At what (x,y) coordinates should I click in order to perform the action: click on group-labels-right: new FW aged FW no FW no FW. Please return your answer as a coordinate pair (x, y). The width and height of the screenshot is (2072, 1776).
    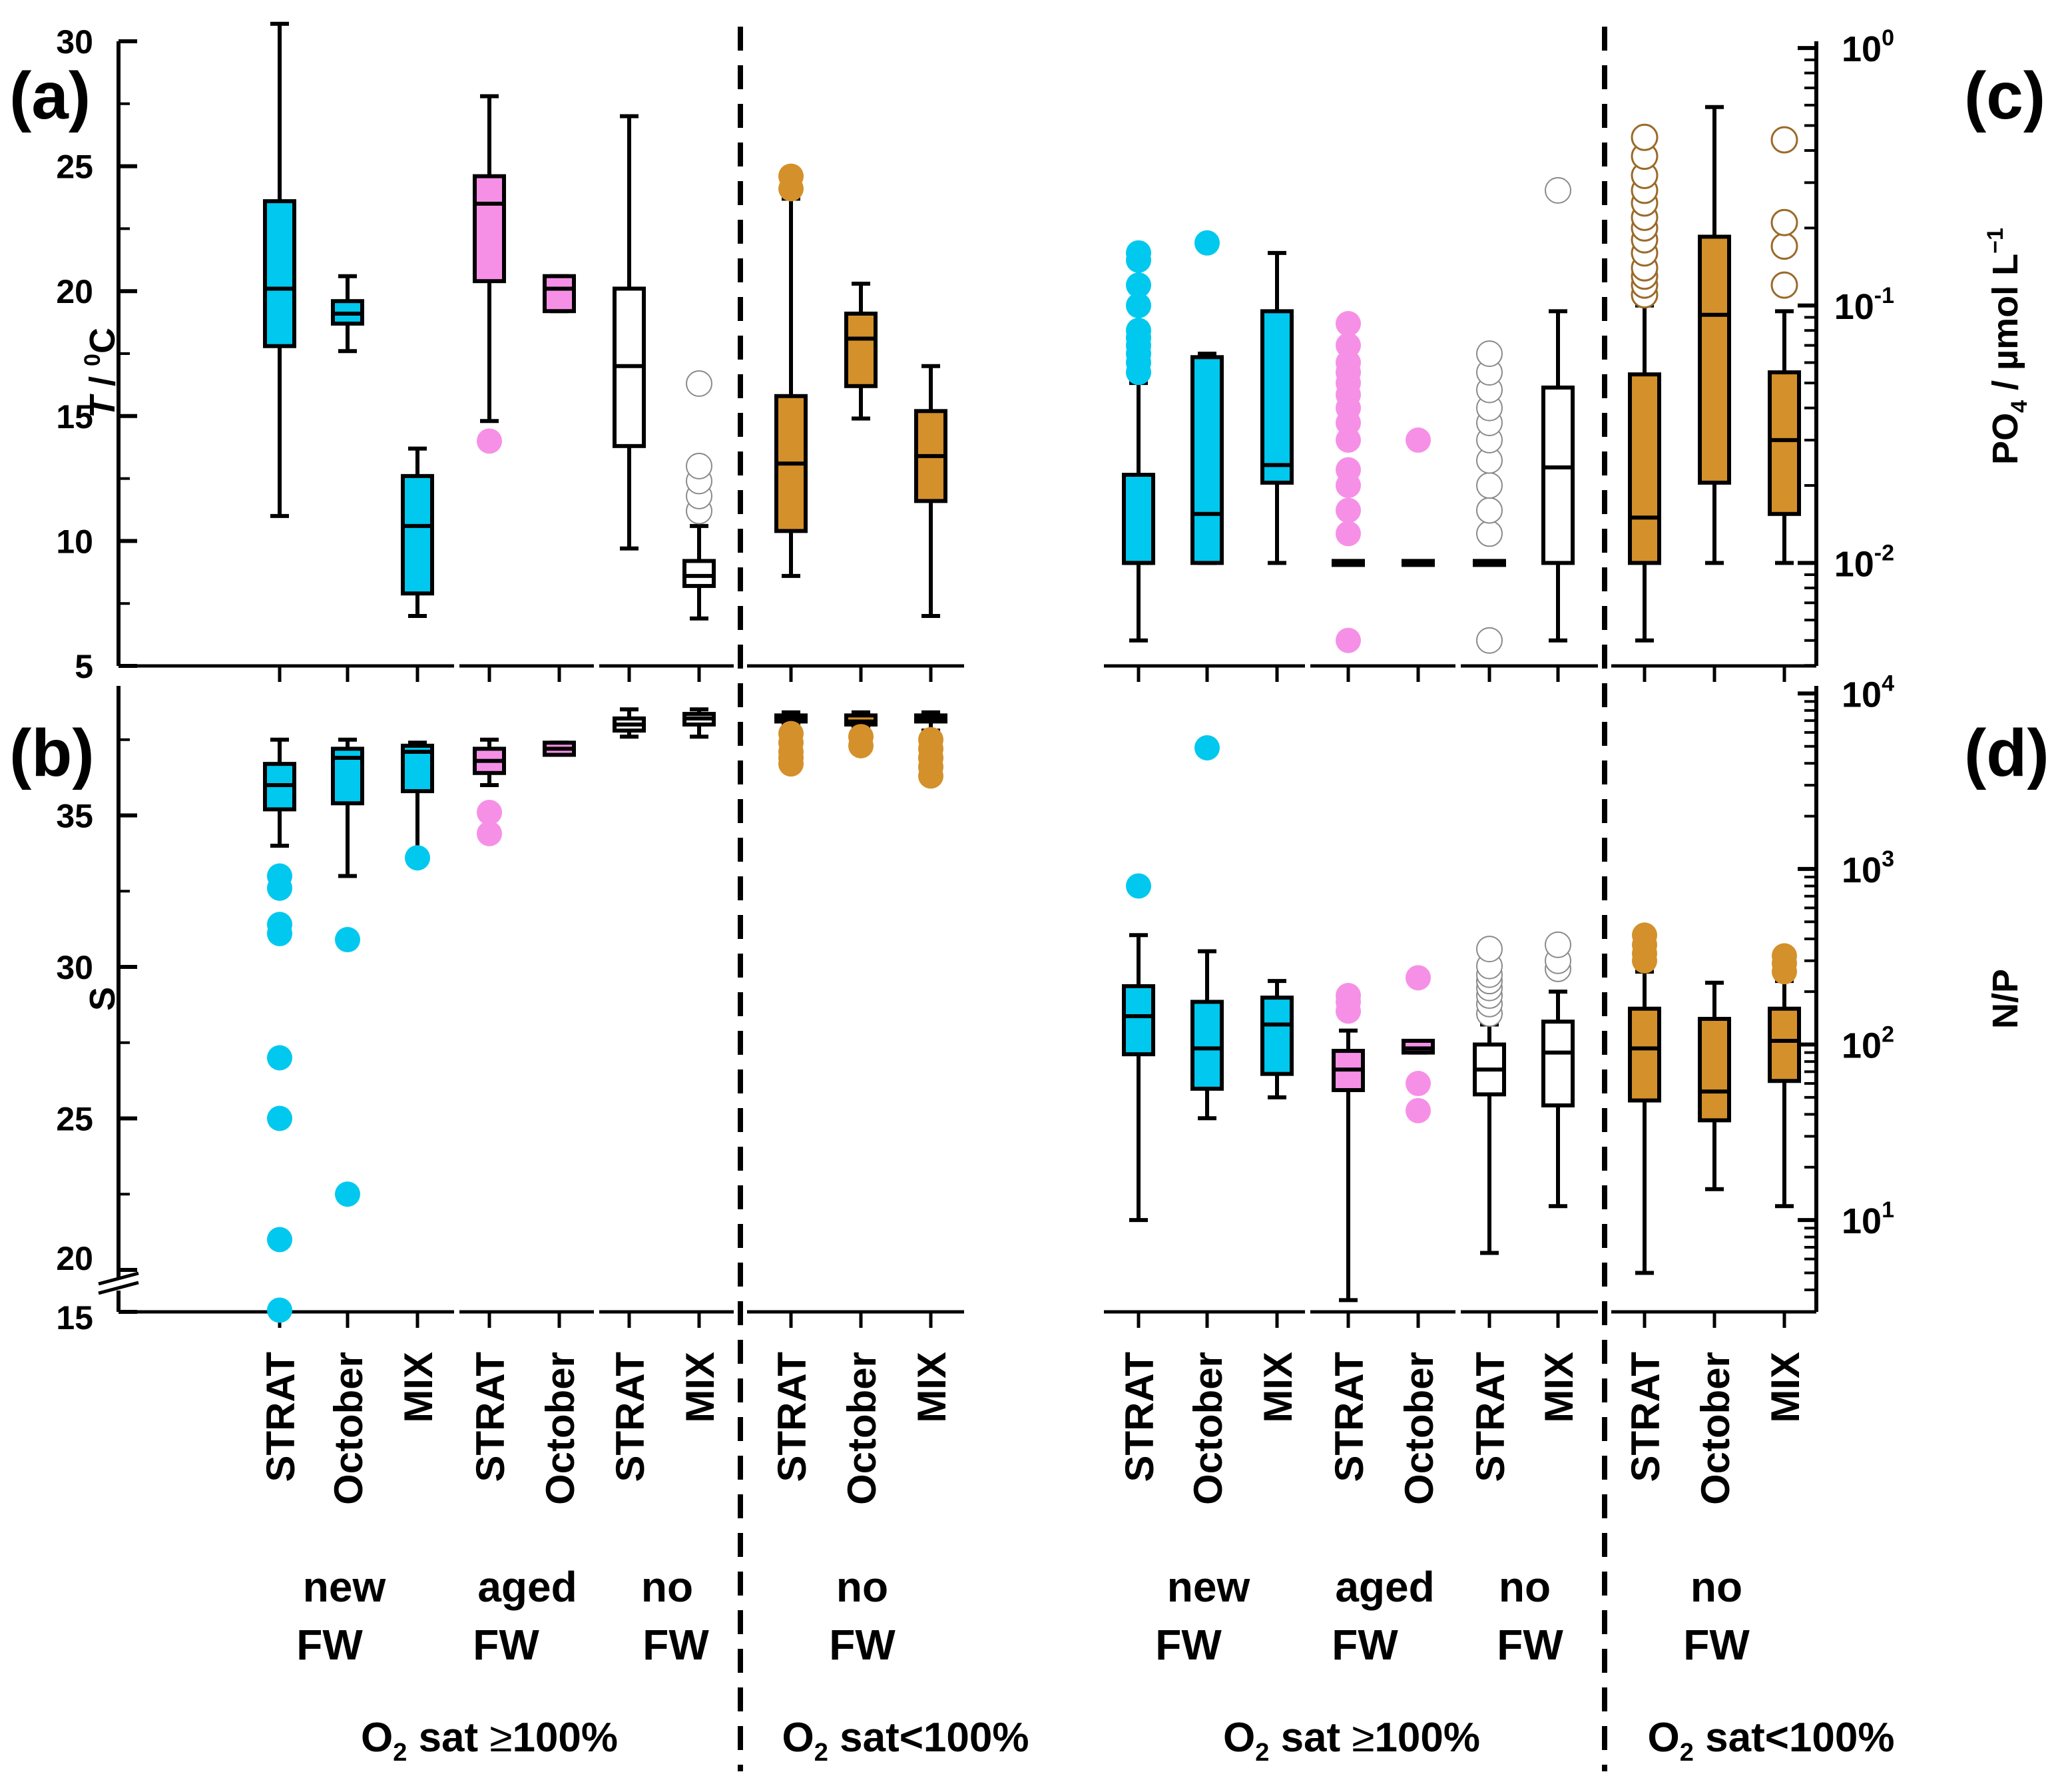
    Looking at the image, I should click on (1453, 1616).